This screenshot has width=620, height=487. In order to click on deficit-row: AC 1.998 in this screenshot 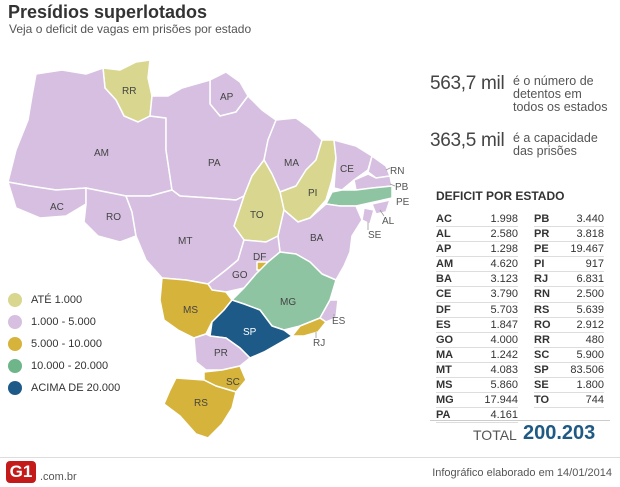, I will do `click(477, 220)`.